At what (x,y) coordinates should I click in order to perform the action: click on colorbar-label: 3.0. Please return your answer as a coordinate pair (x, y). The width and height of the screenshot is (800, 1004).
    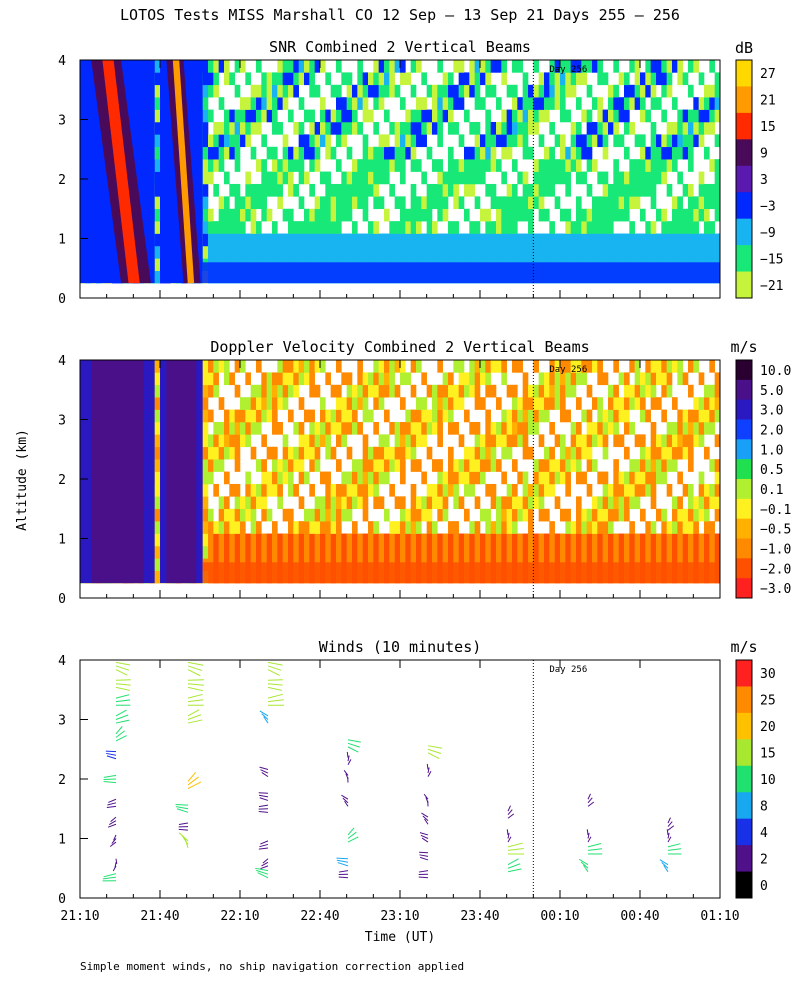
    Looking at the image, I should click on (771, 411).